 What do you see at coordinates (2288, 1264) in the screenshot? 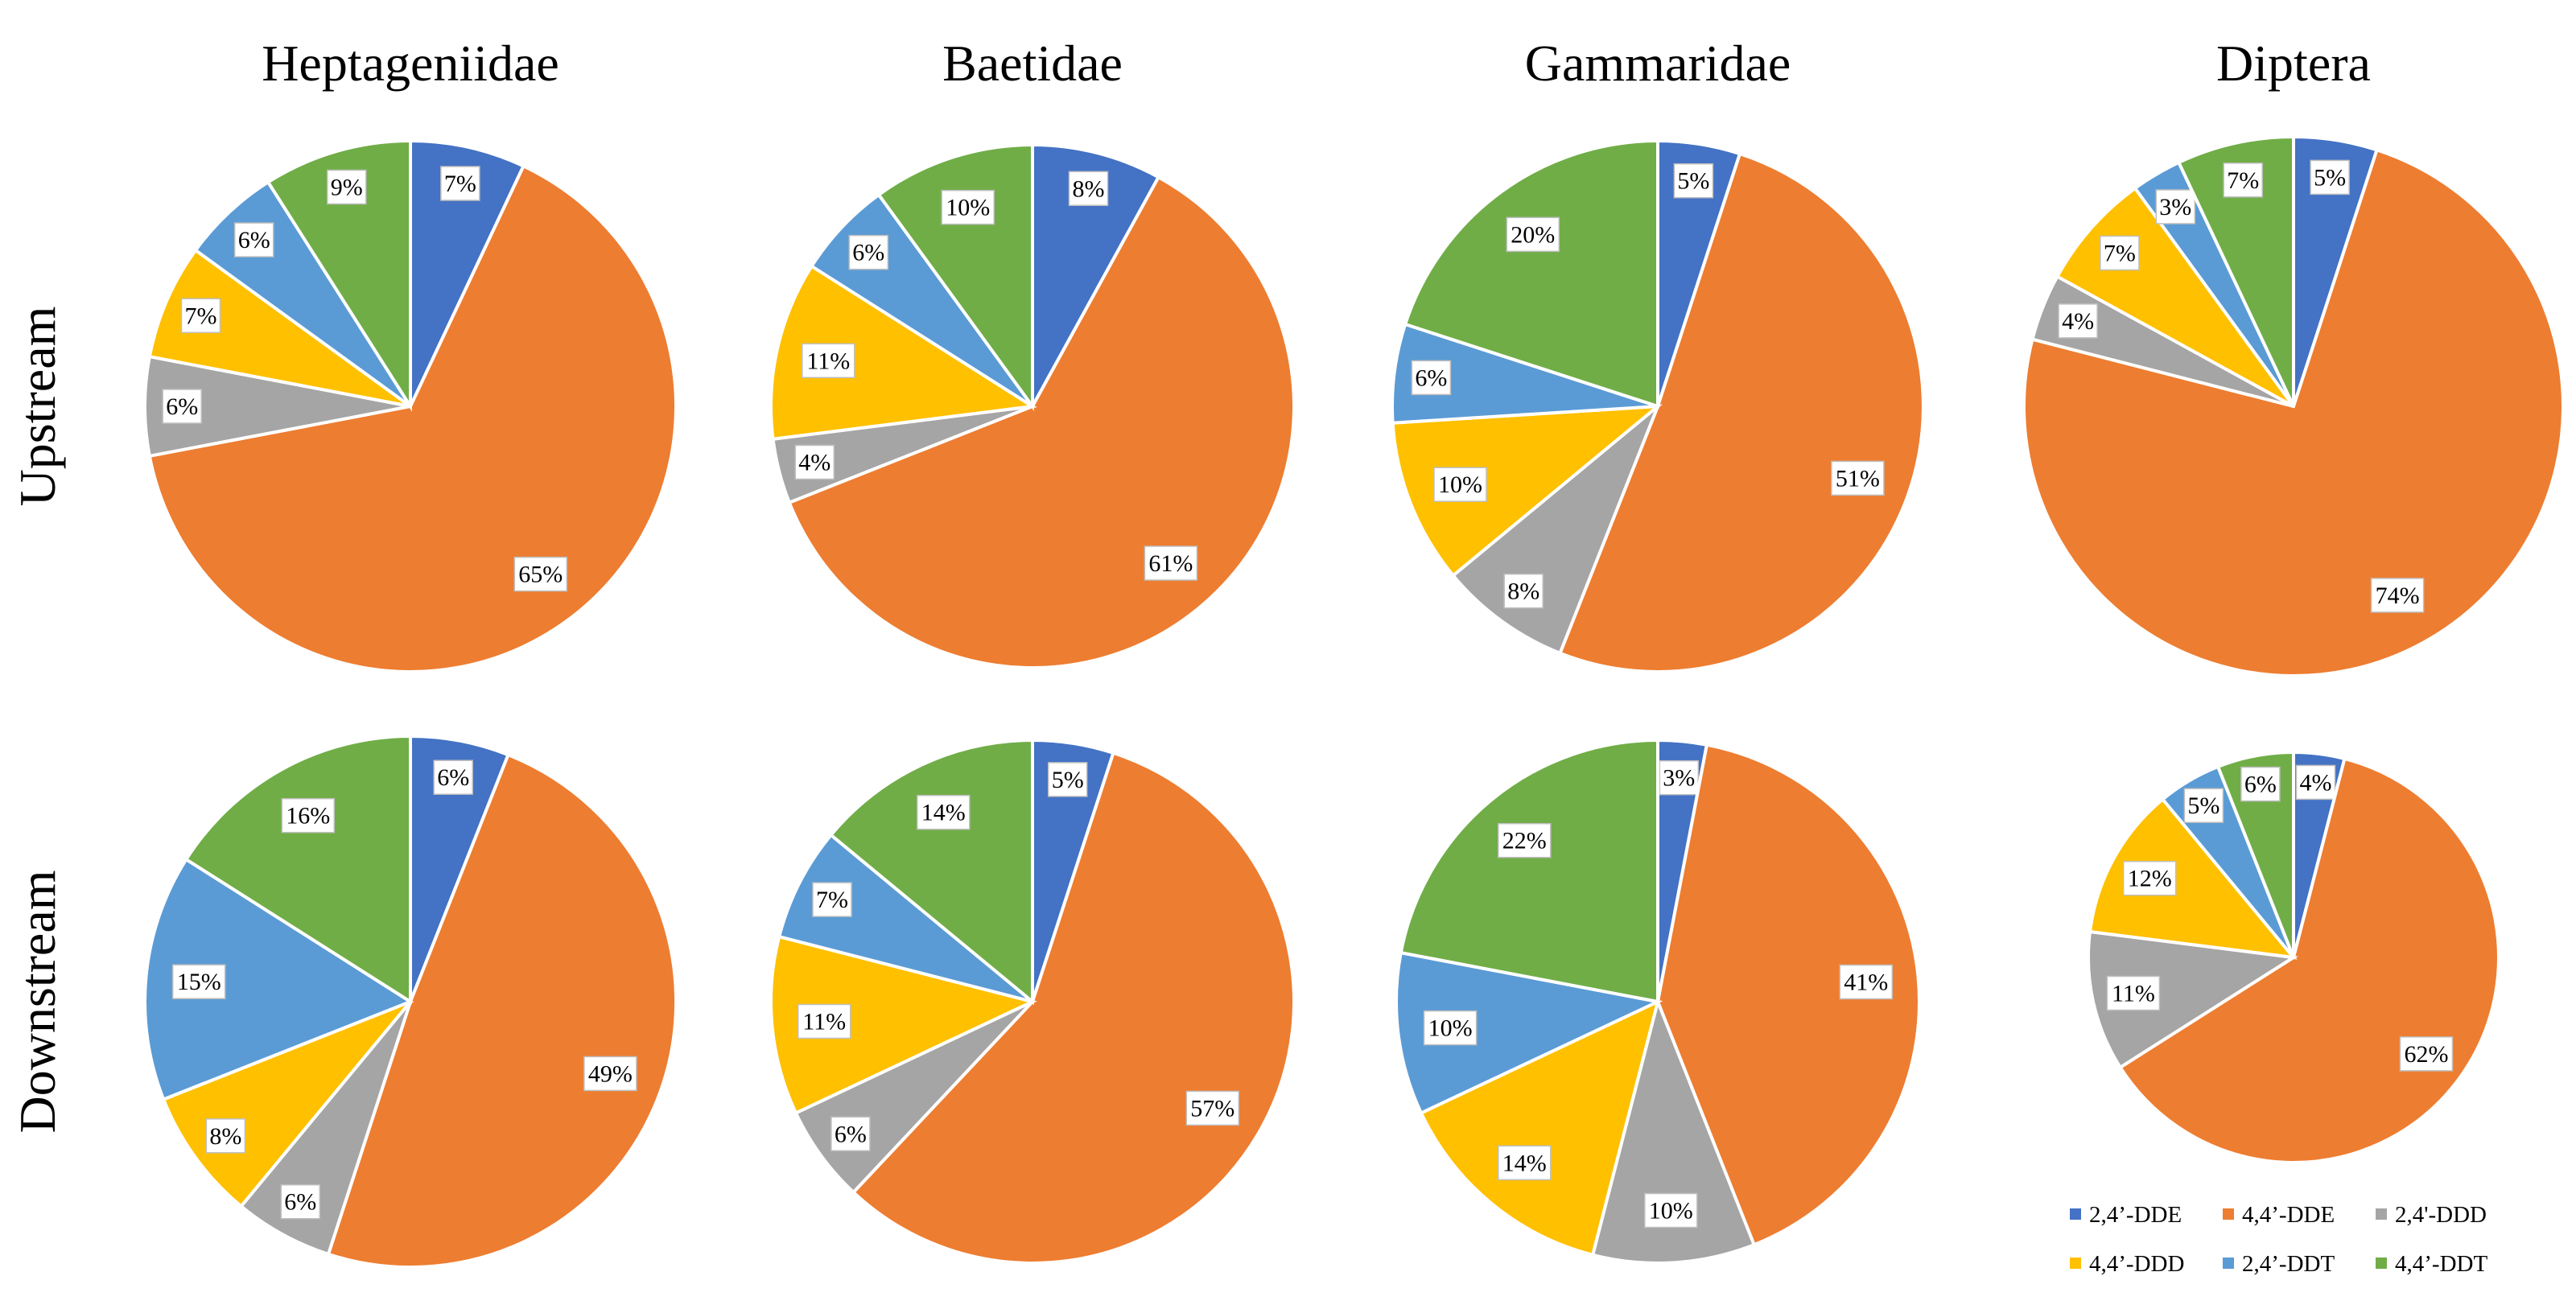
I see `legend-label-2-4-ddt: 2,4’-DDT` at bounding box center [2288, 1264].